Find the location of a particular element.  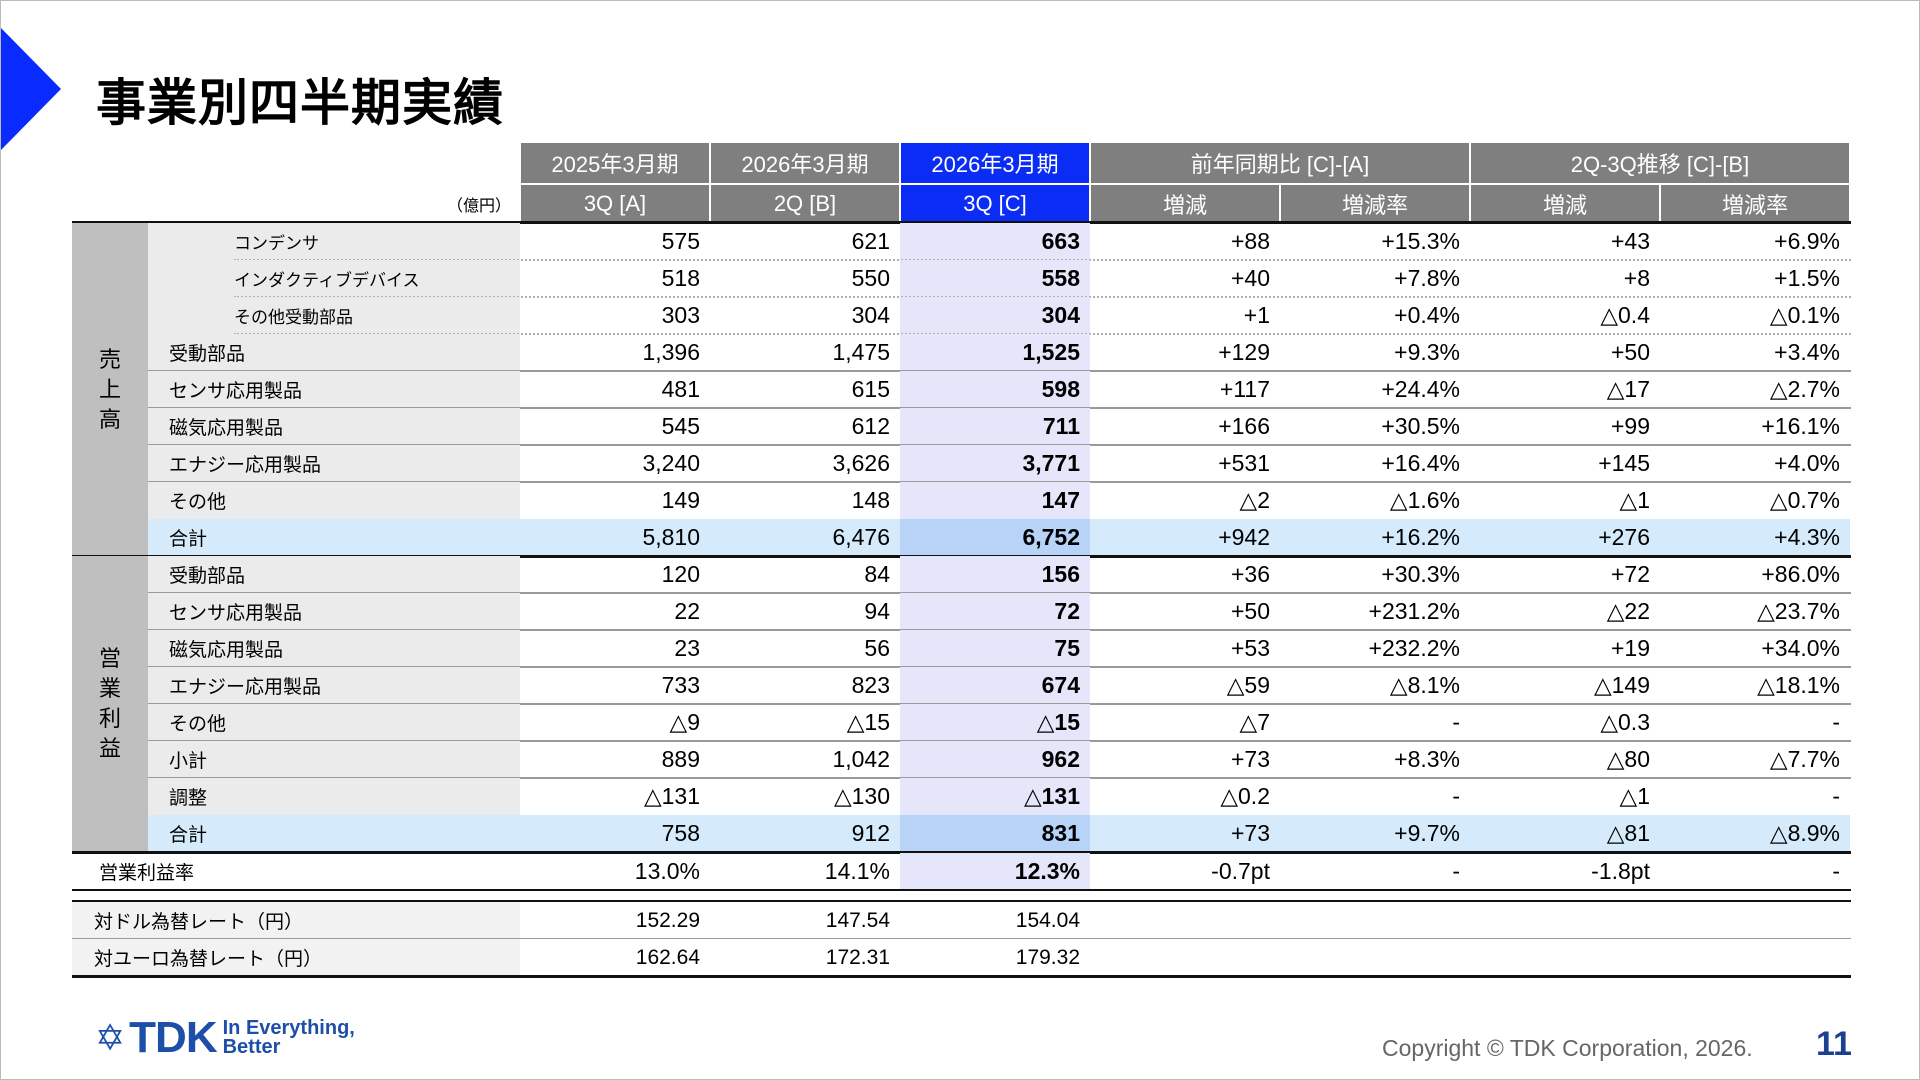

table-row: その他 △9 △15 △15 △7 - △0.3 - is located at coordinates (961, 722).